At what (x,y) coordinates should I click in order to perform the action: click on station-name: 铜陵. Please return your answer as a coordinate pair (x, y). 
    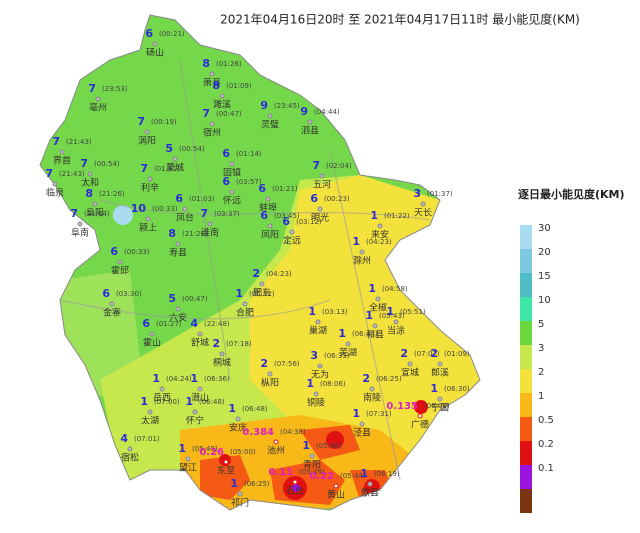
    Looking at the image, I should click on (316, 403).